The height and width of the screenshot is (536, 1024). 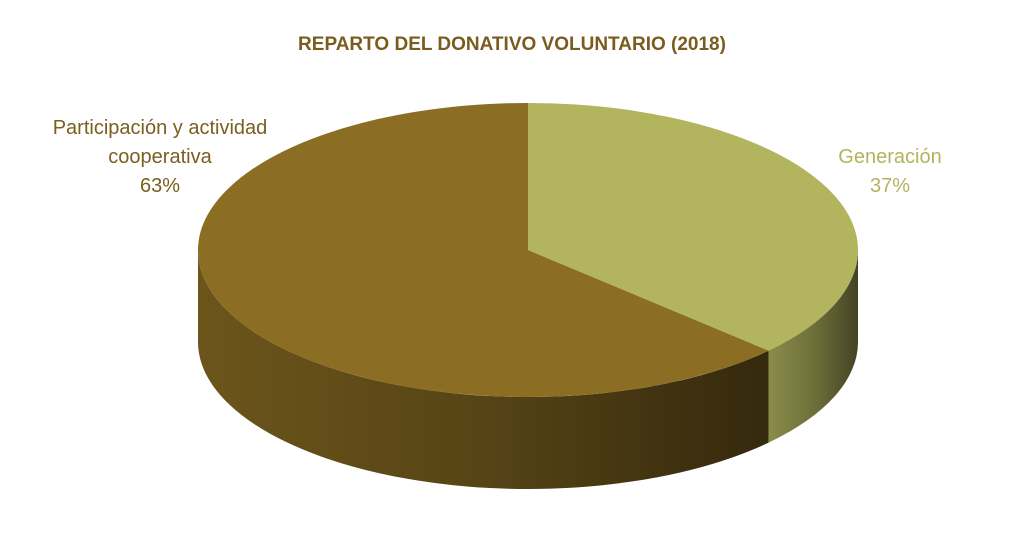 What do you see at coordinates (890, 172) in the screenshot?
I see `slice-label: Generación 37%` at bounding box center [890, 172].